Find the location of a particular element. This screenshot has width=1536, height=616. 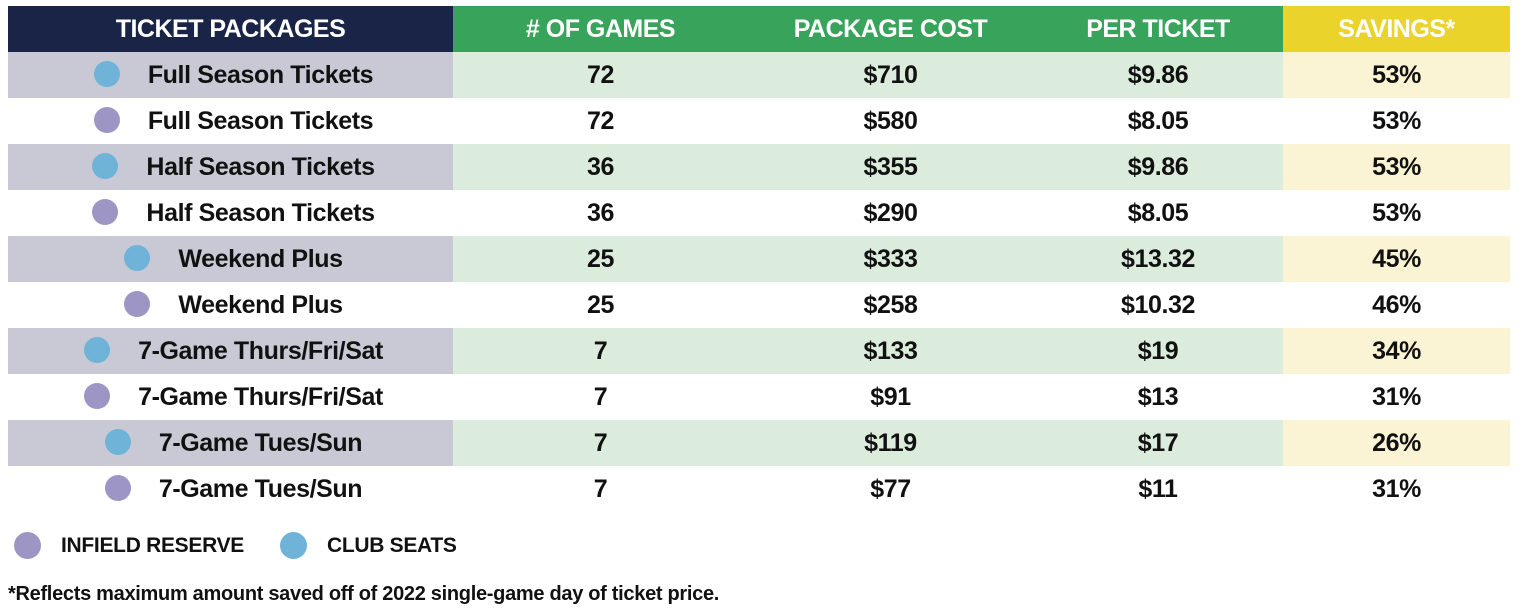

package-cost-cell: $355 is located at coordinates (890, 167).